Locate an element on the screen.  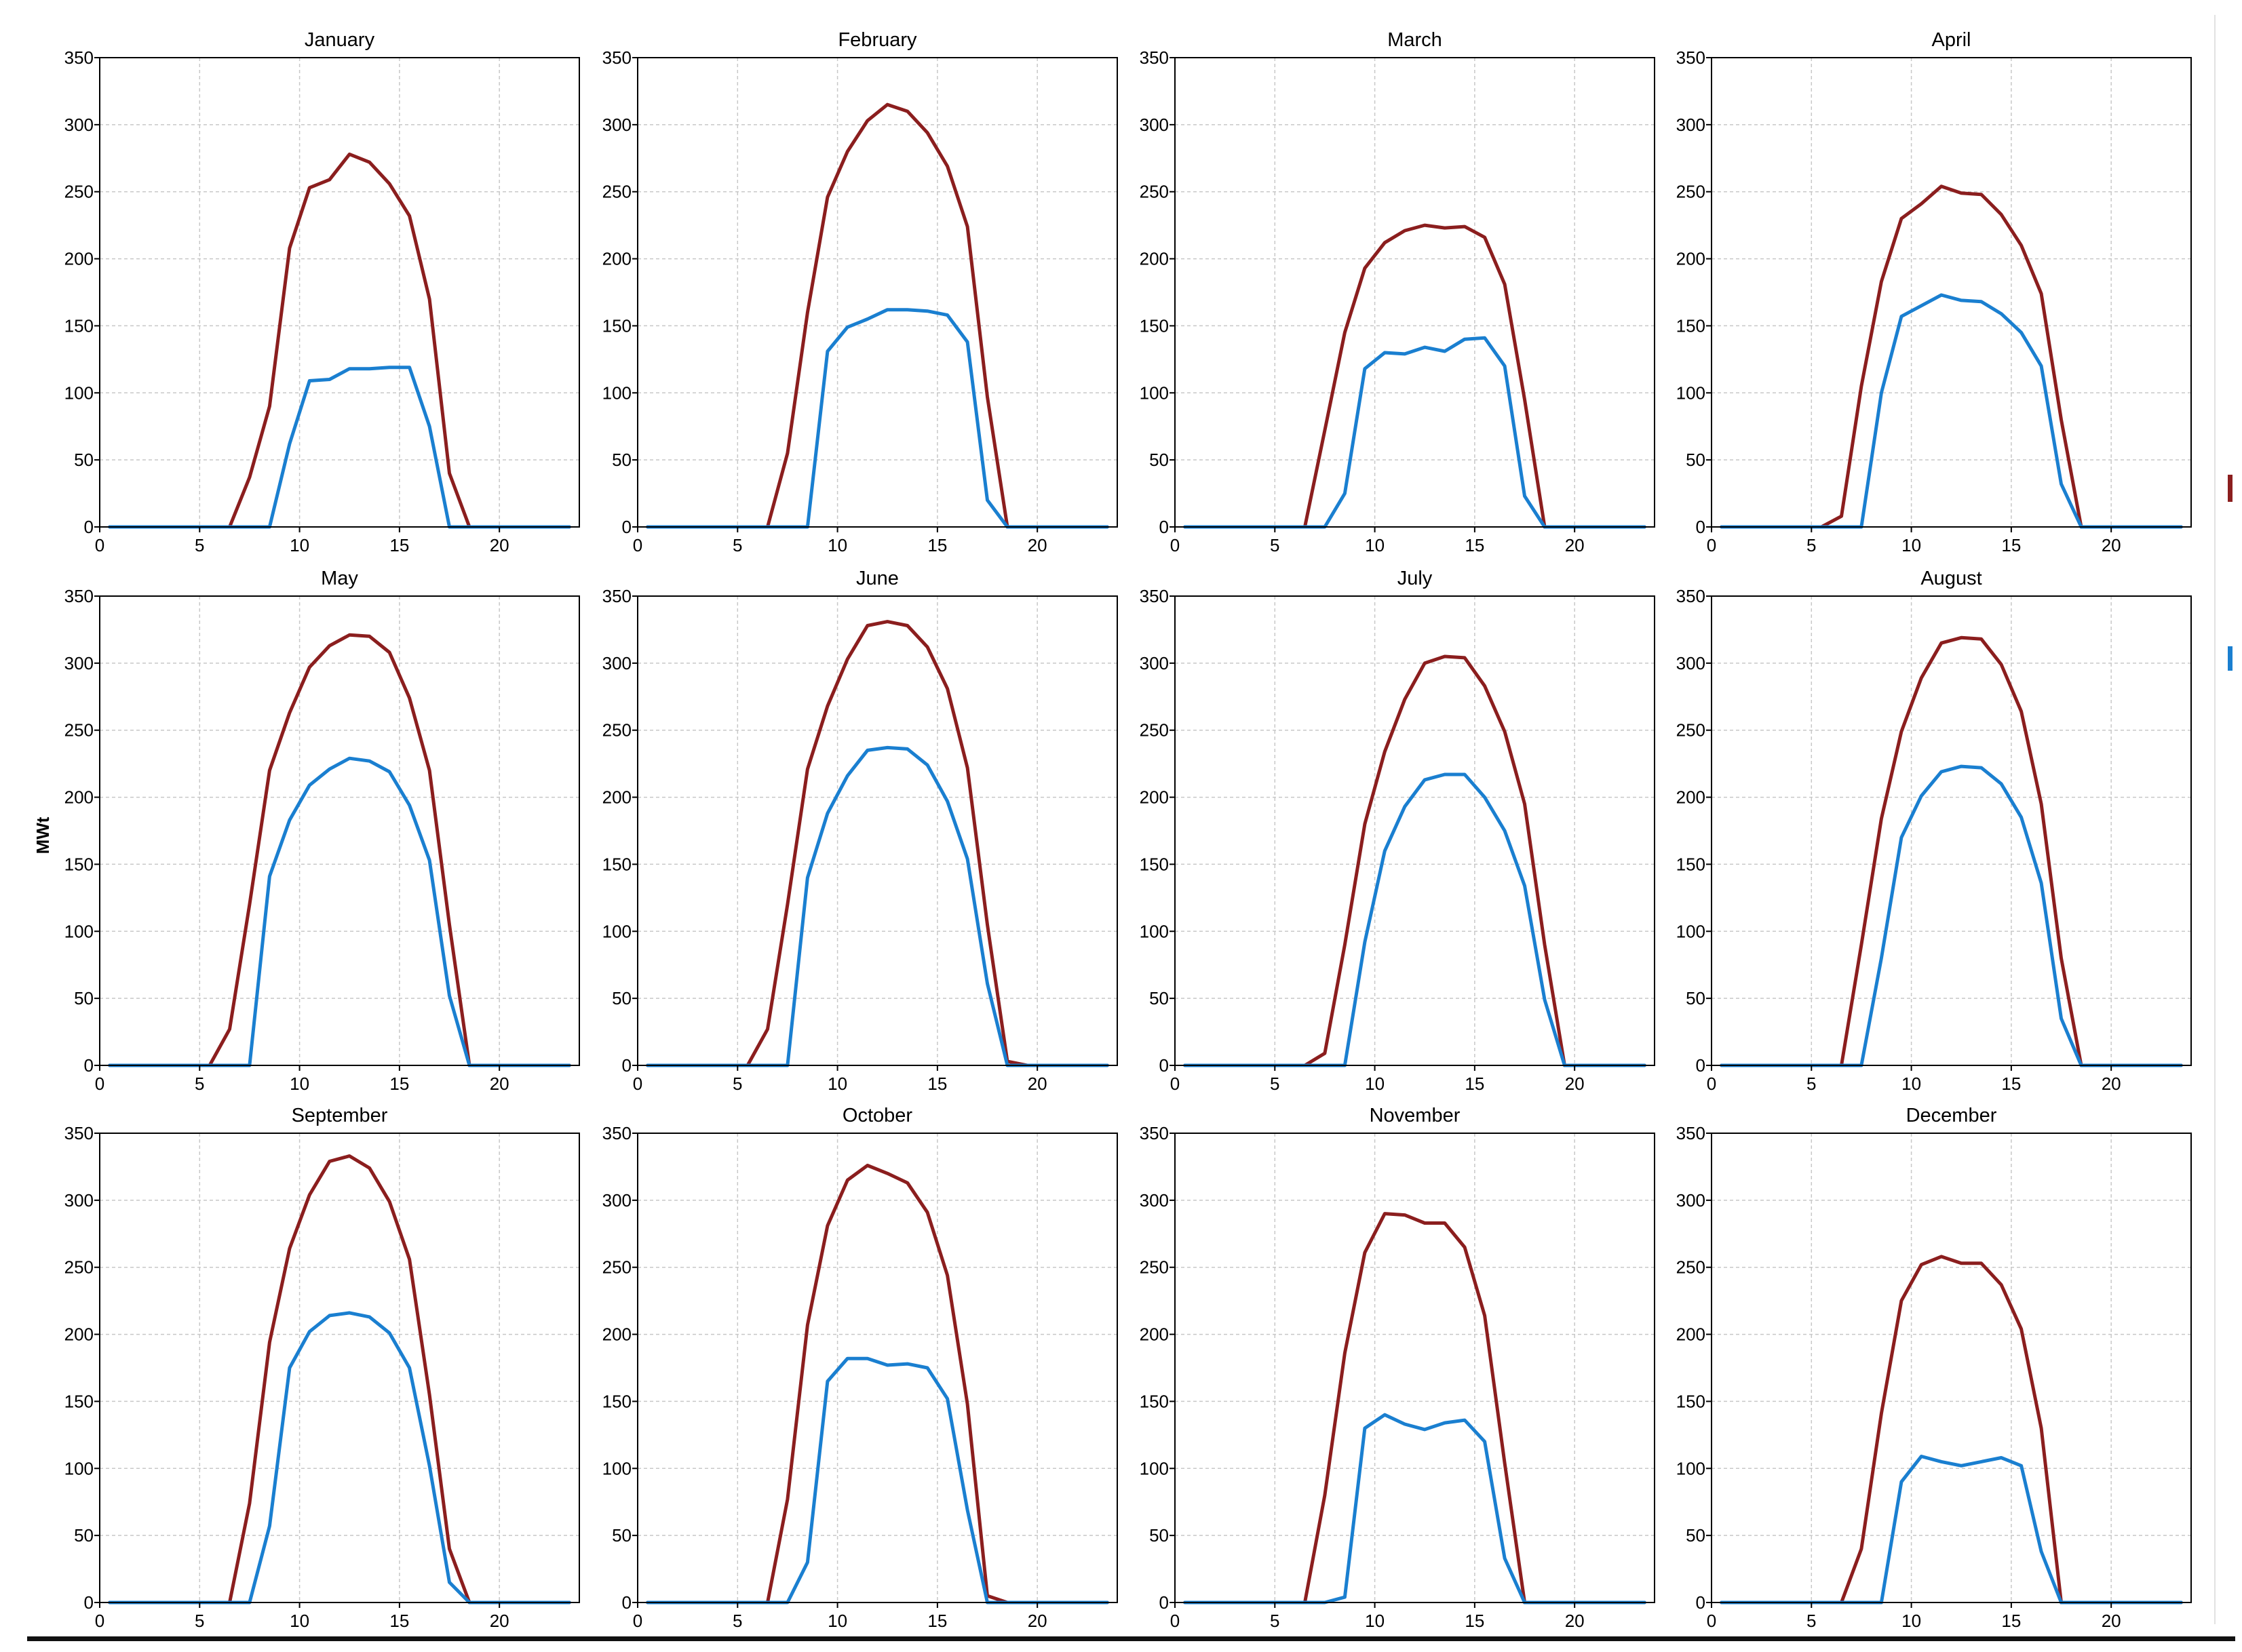
chart-title: July is located at coordinates (1415, 578).